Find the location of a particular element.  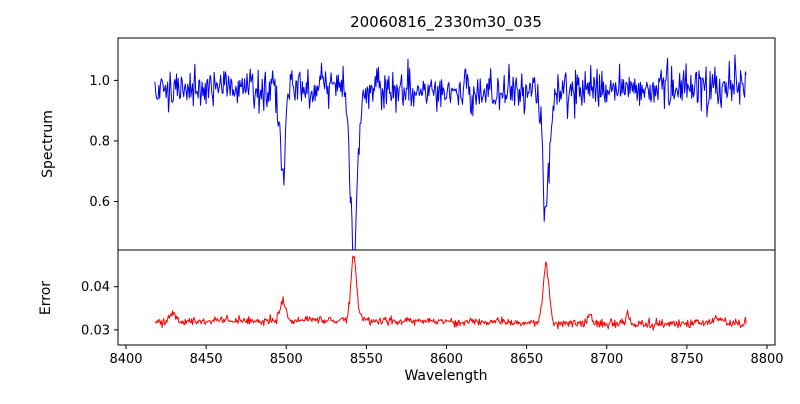

x-tick-label: 8750 is located at coordinates (686, 359).